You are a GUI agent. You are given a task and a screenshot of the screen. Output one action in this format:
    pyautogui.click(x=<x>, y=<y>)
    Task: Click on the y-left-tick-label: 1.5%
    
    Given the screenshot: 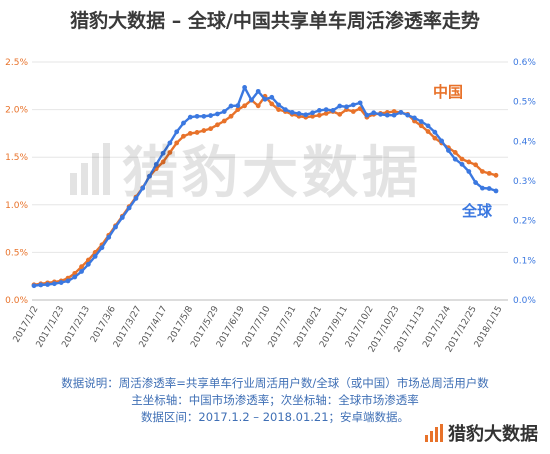 What is the action you would take?
    pyautogui.click(x=16, y=158)
    